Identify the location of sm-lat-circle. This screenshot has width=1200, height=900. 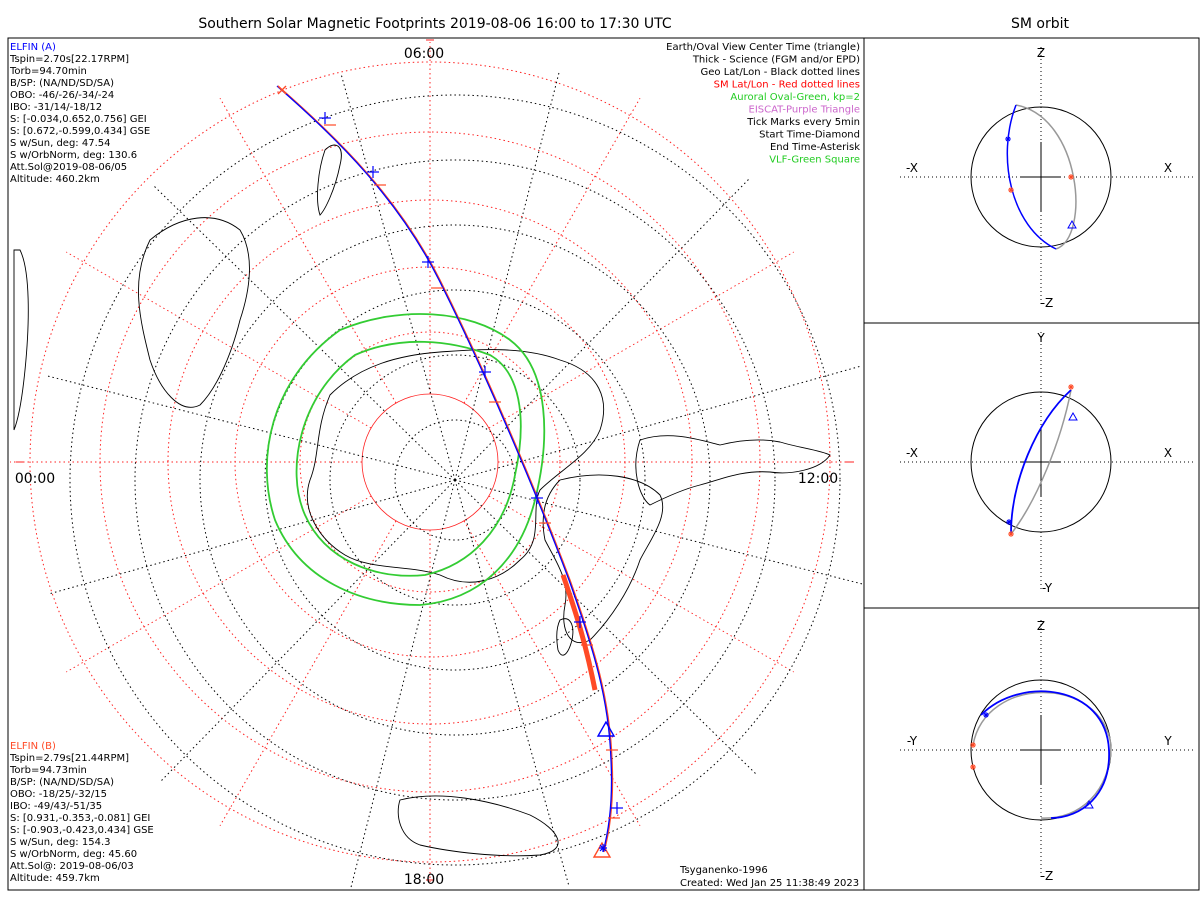
(430, 462).